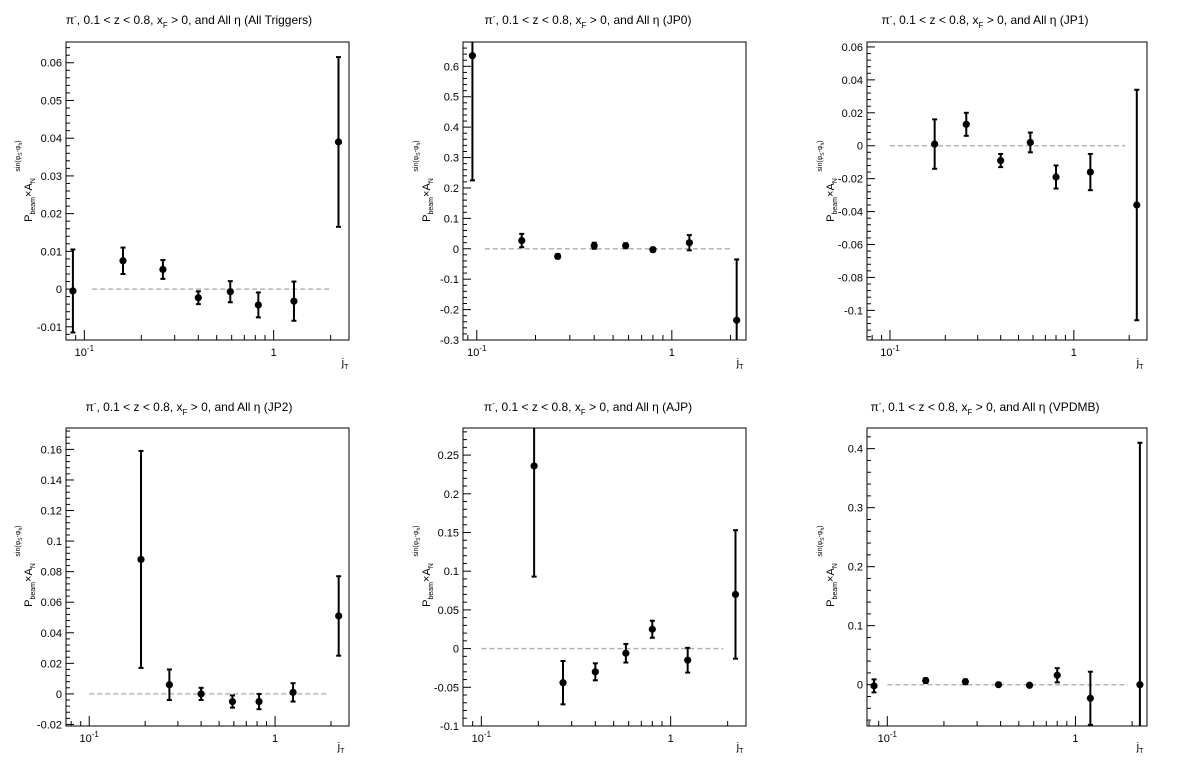  What do you see at coordinates (448, 456) in the screenshot?
I see `y-tick-label: 0.25` at bounding box center [448, 456].